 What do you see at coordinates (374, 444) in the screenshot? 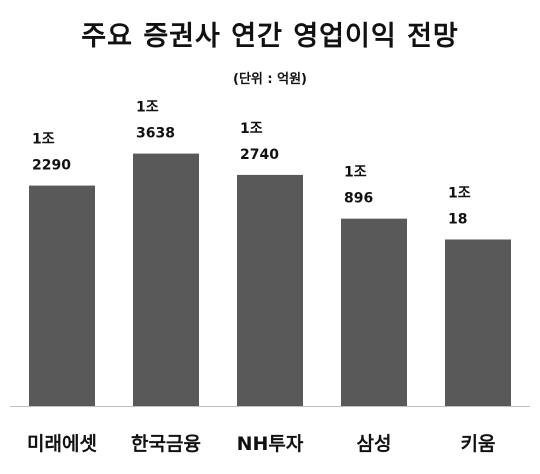
I see `x-tick-label-3: 삼성` at bounding box center [374, 444].